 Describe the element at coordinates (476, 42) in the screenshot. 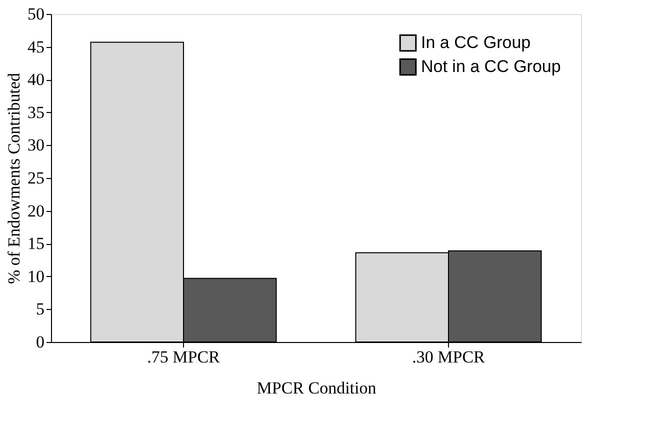

I see `legend-label: In a CC Group` at that location.